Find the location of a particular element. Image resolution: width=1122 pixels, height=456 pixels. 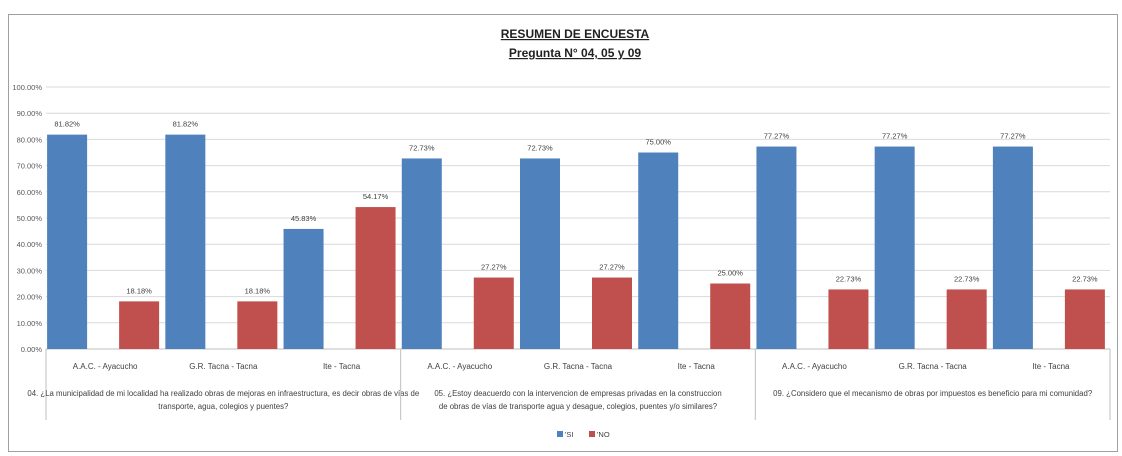

y-tick-label: 90.00% is located at coordinates (30, 113).